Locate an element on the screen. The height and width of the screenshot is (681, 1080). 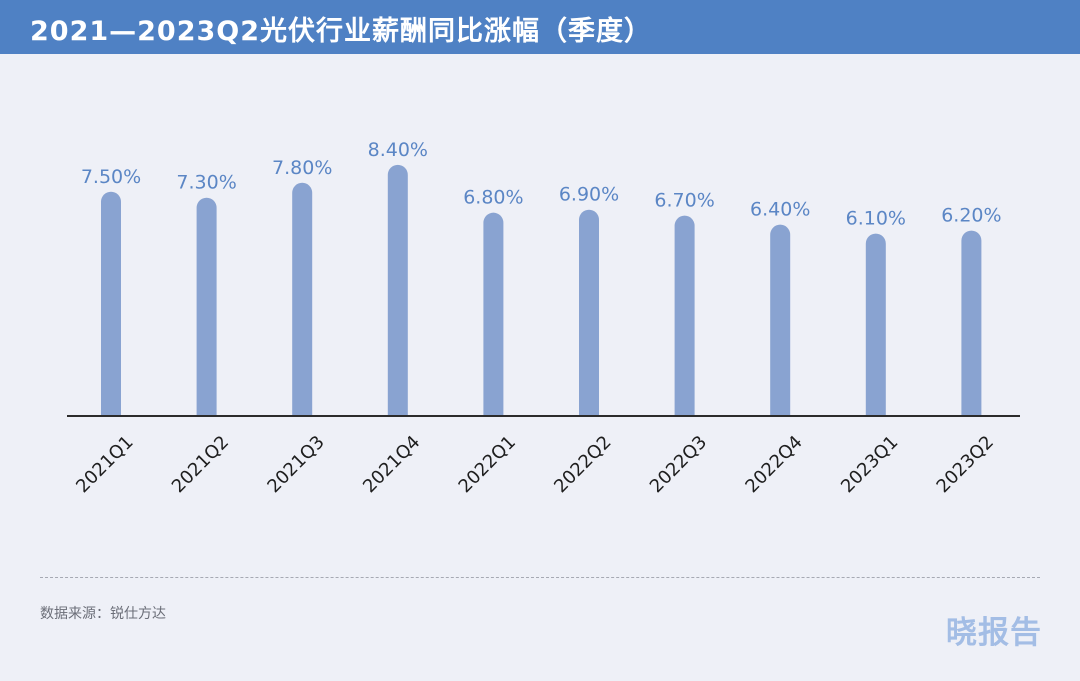
bar-2022Q2 is located at coordinates (589, 312).